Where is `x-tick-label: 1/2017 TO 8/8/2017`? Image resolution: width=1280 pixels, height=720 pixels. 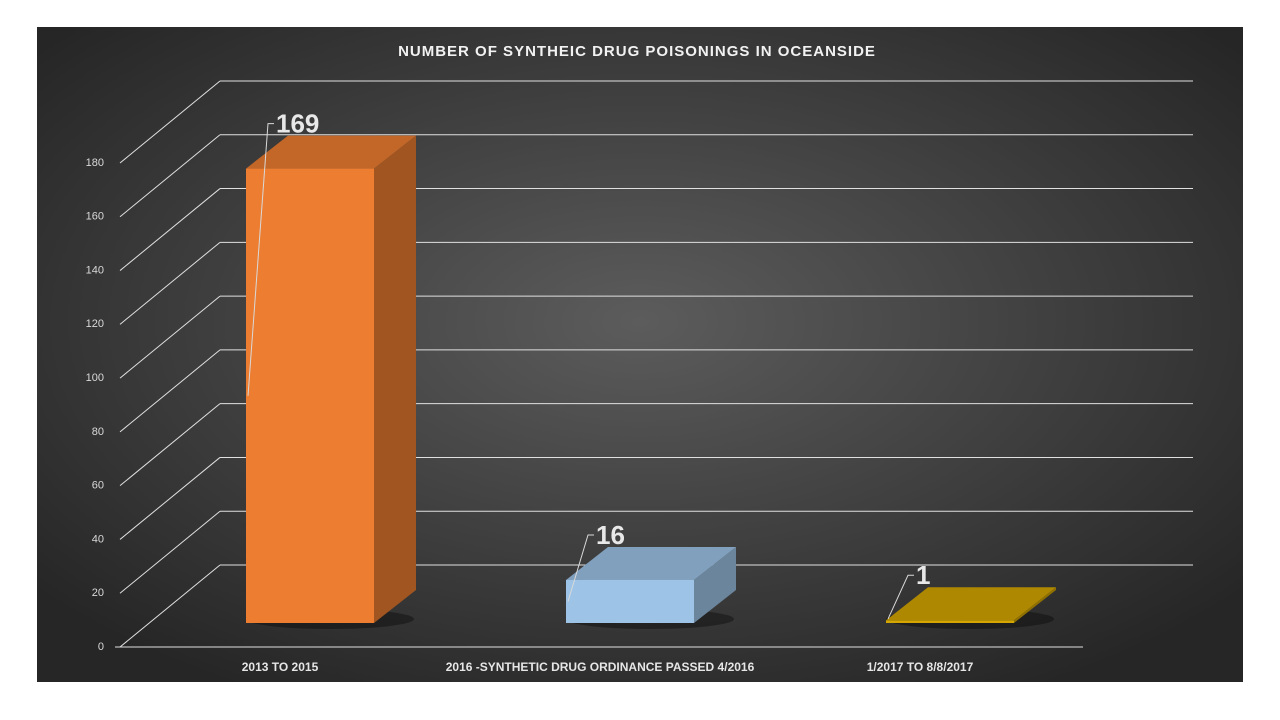
x-tick-label: 1/2017 TO 8/8/2017 is located at coordinates (920, 667).